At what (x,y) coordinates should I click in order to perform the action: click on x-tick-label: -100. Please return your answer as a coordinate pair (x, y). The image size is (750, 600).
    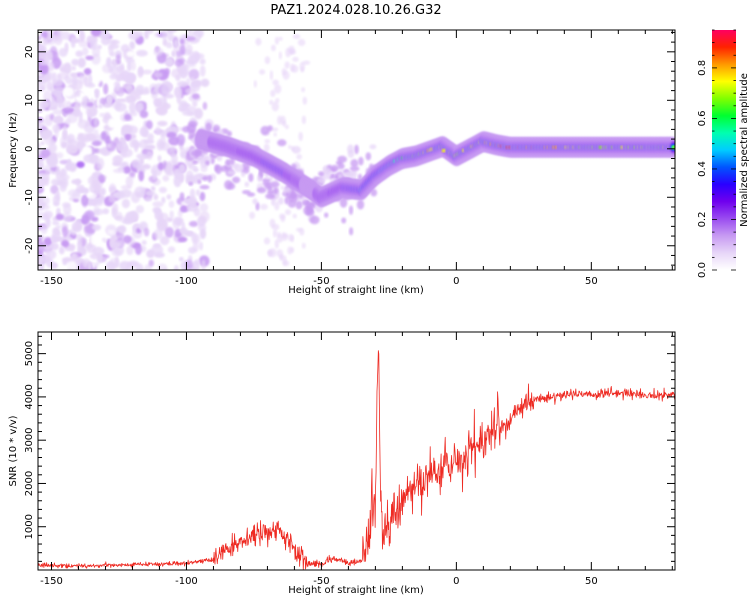
    Looking at the image, I should click on (186, 581).